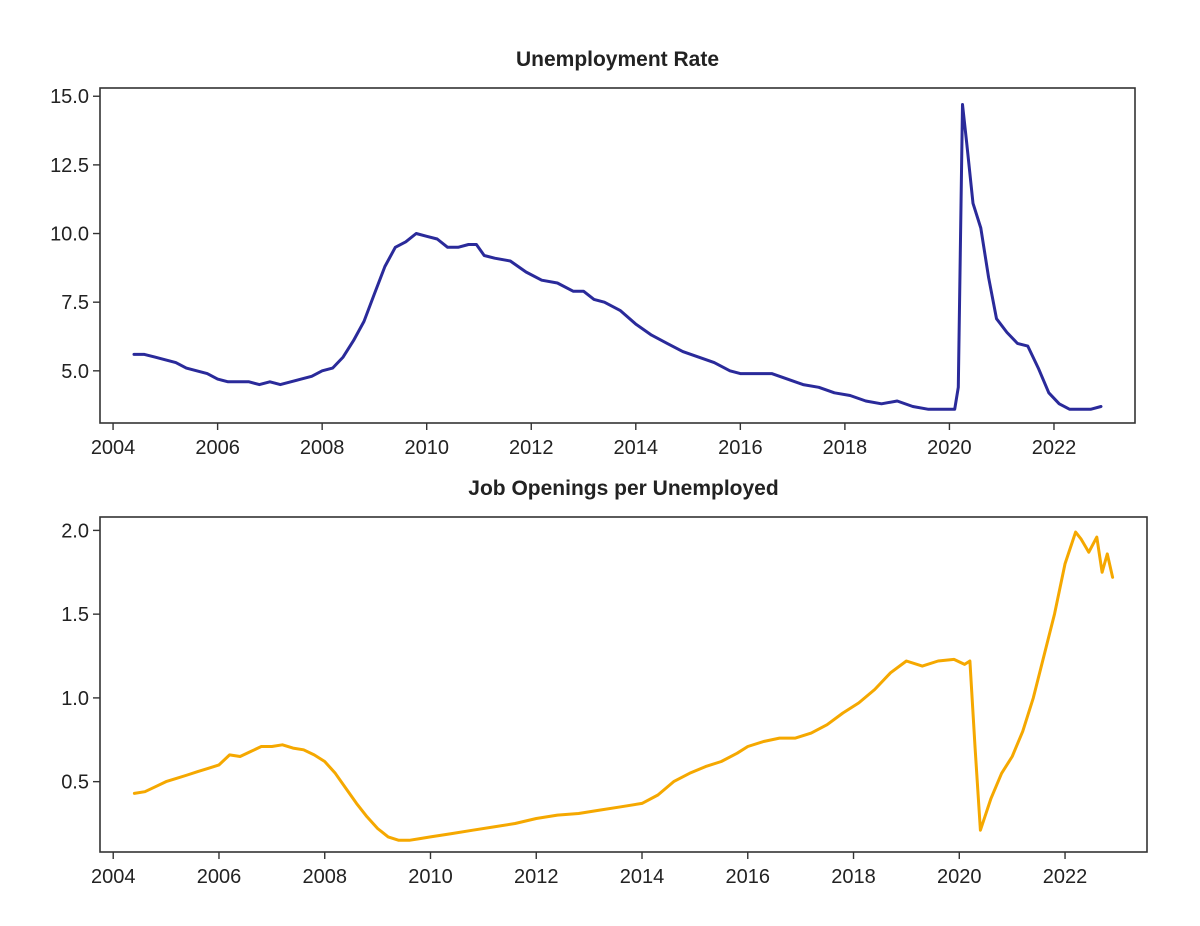  Describe the element at coordinates (75, 303) in the screenshot. I see `y-tick-label: 7.5` at that location.